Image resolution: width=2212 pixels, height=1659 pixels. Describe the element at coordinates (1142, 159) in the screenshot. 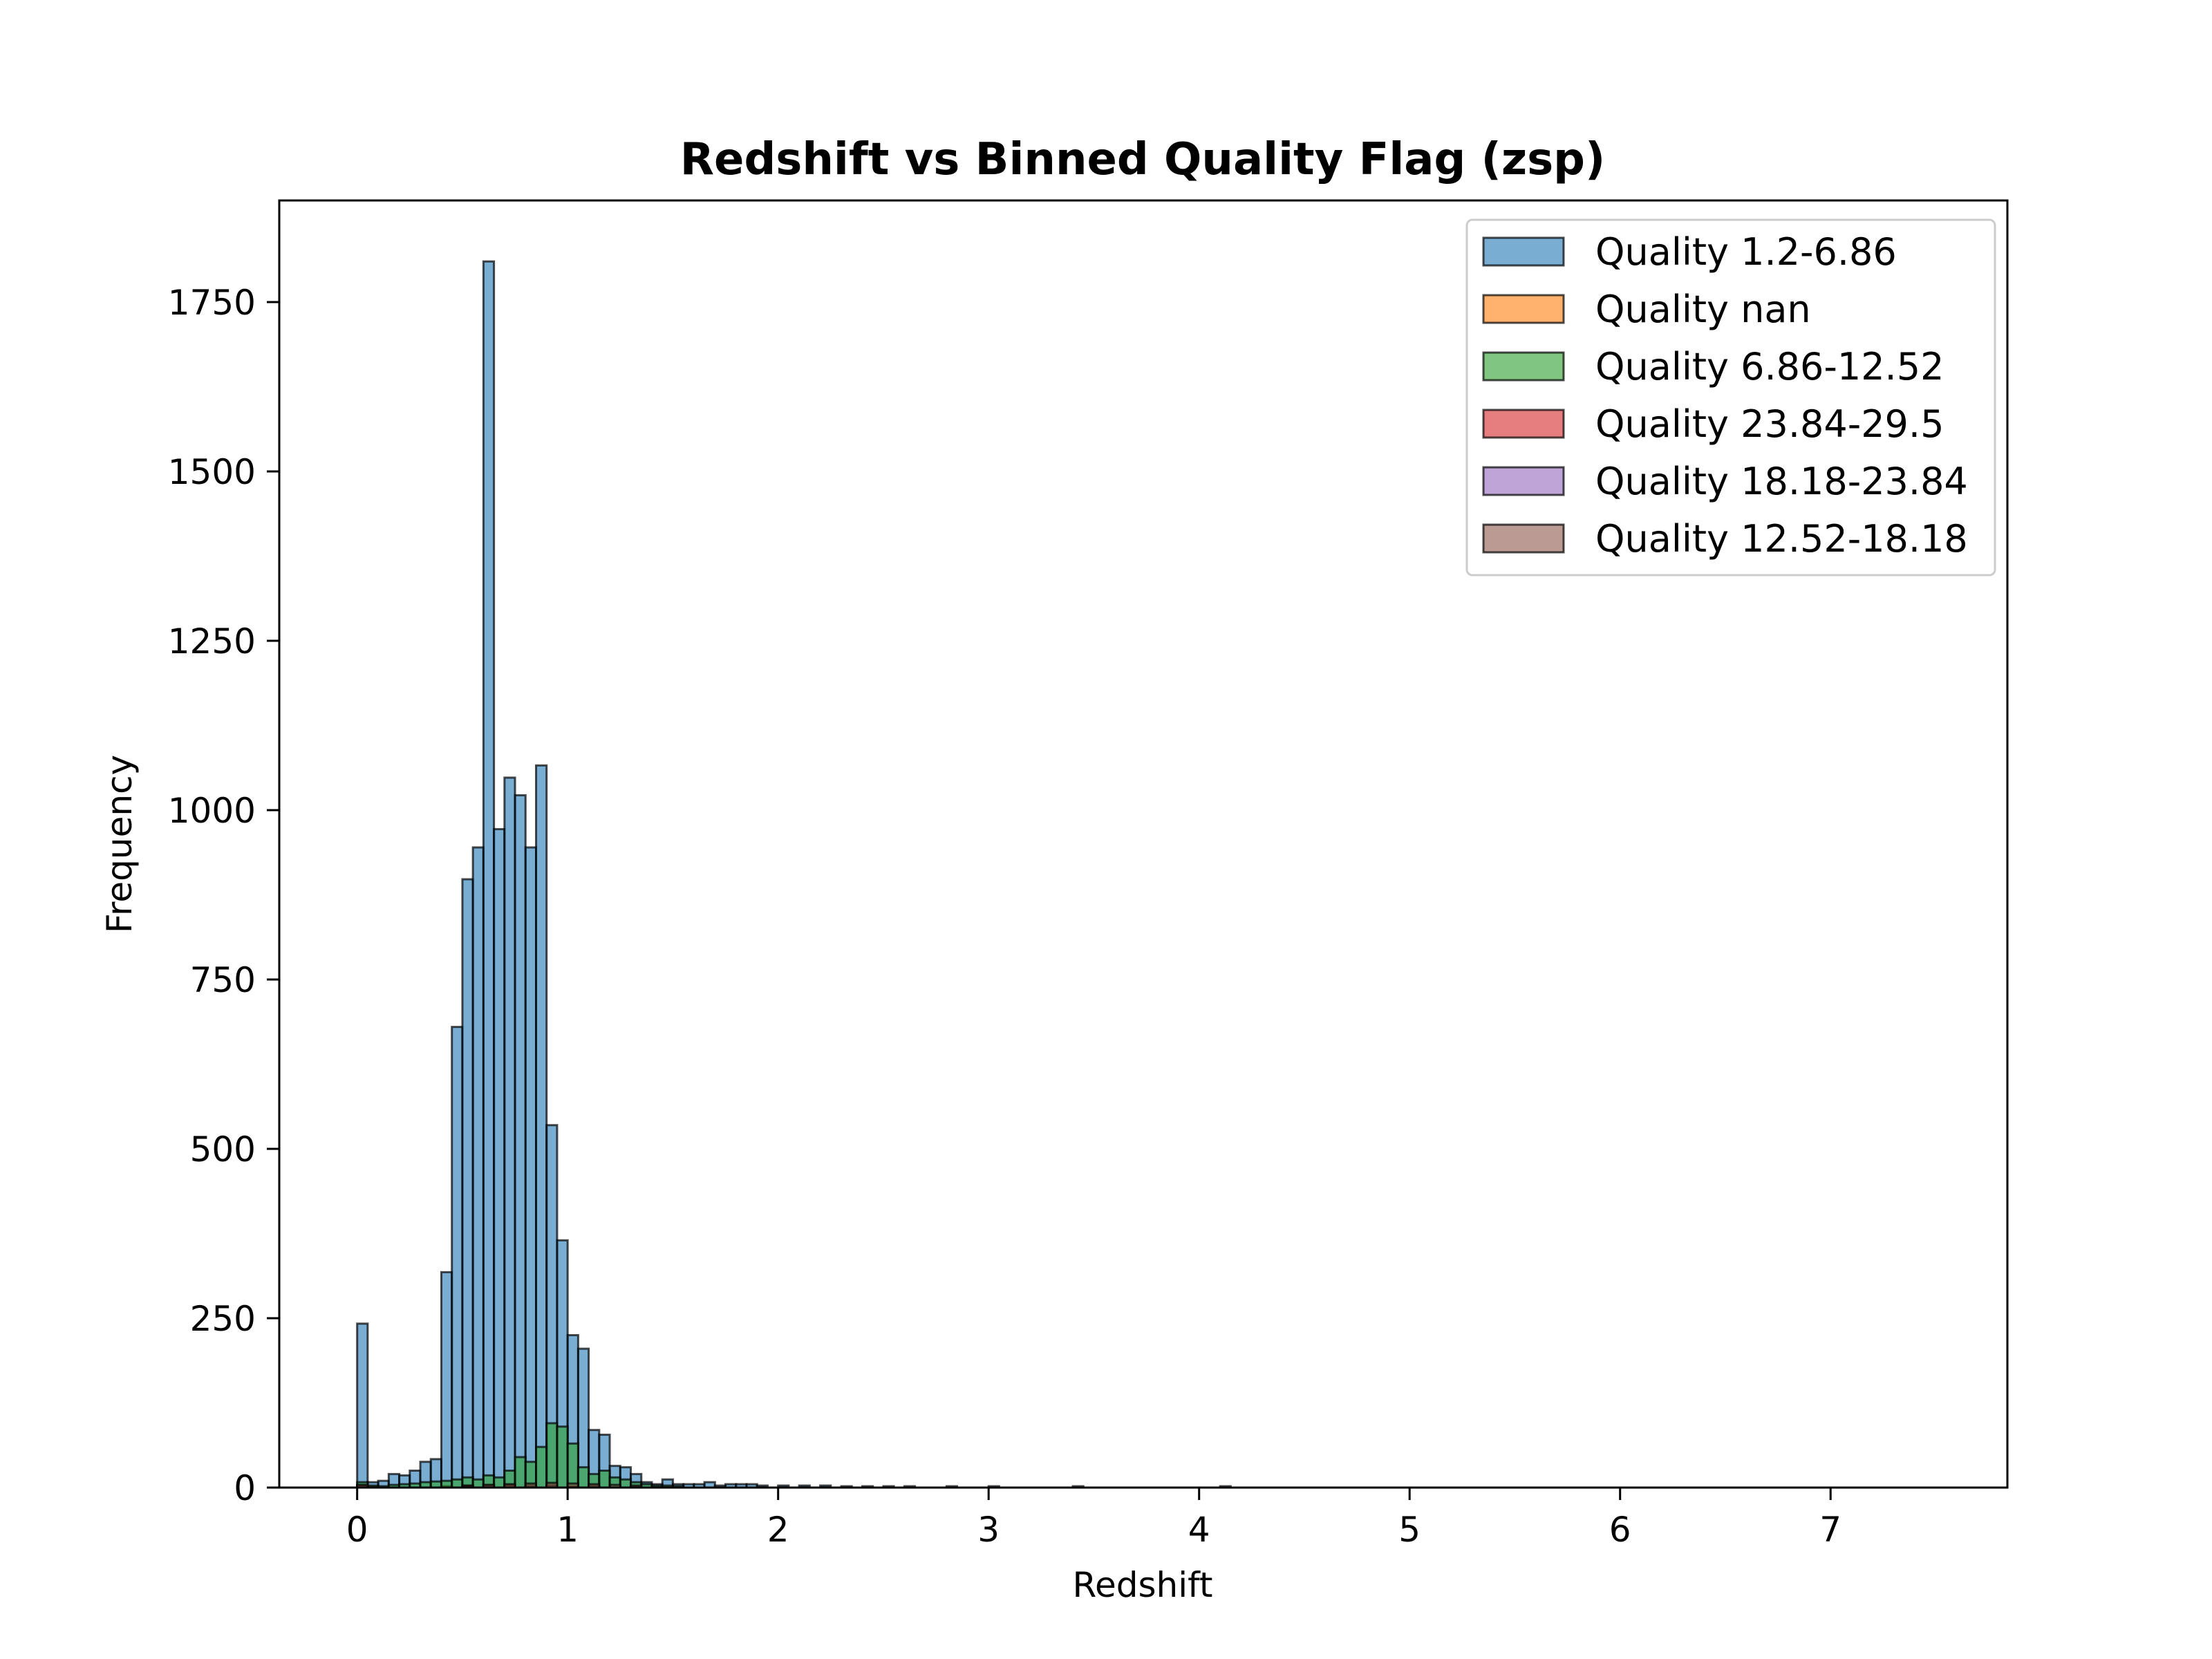

I see `chart-title: Redshift vs Binned Quality Flag (zsp)` at that location.